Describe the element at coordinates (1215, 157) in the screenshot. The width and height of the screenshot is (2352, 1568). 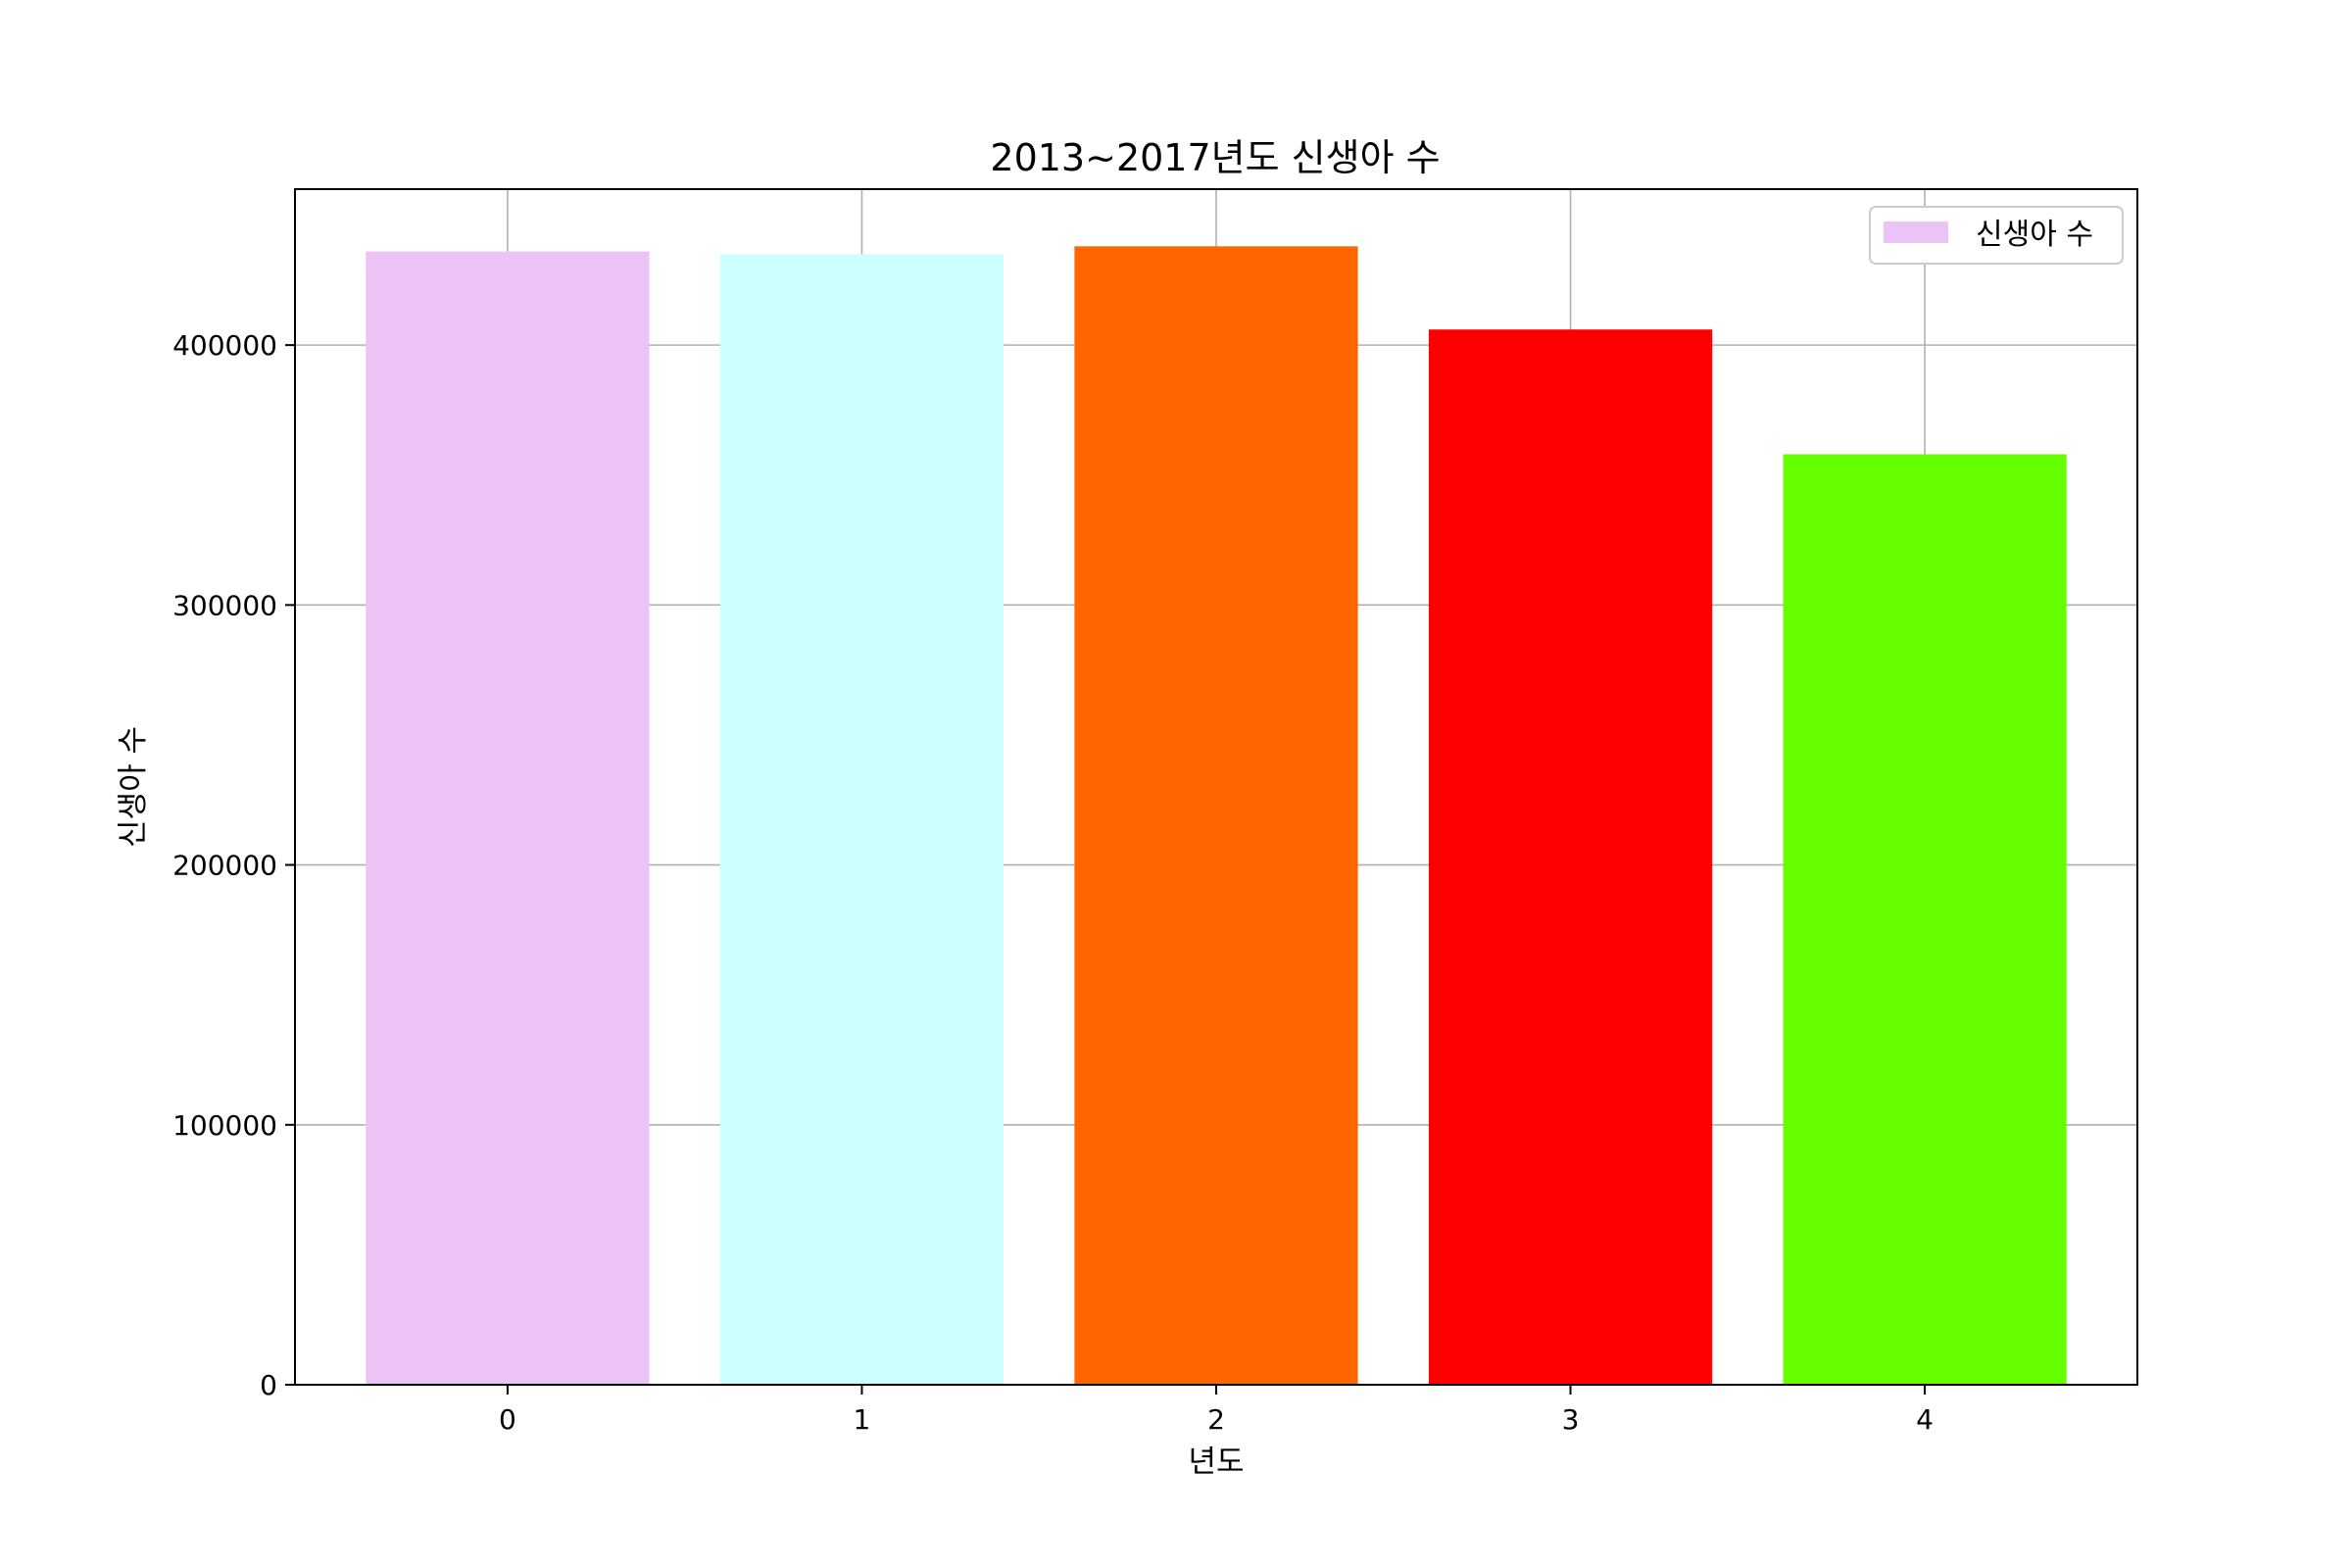
I see `chart-title: 2013~2017년도 신생아 수` at that location.